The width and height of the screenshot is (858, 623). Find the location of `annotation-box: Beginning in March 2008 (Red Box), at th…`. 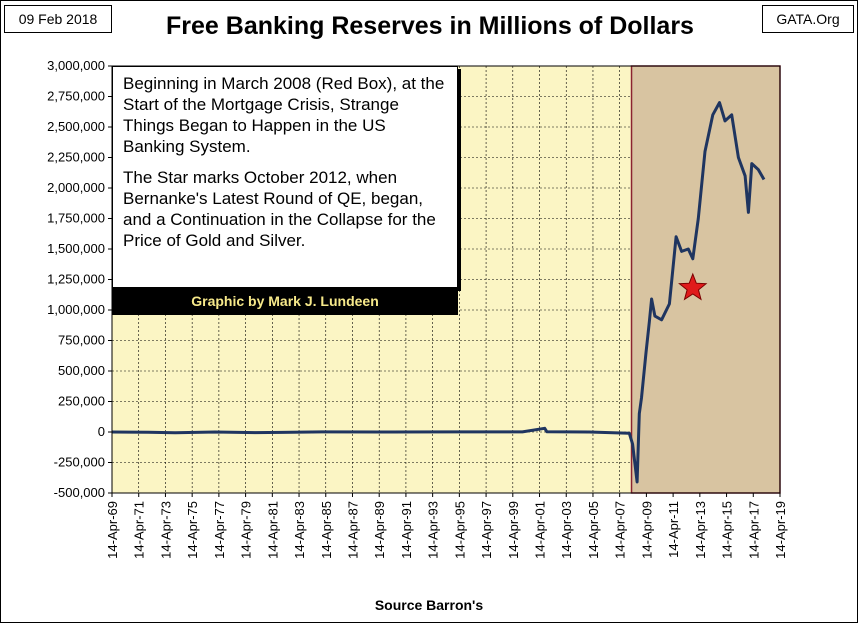

annotation-box: Beginning in March 2008 (Red Box), at th… is located at coordinates (285, 177).